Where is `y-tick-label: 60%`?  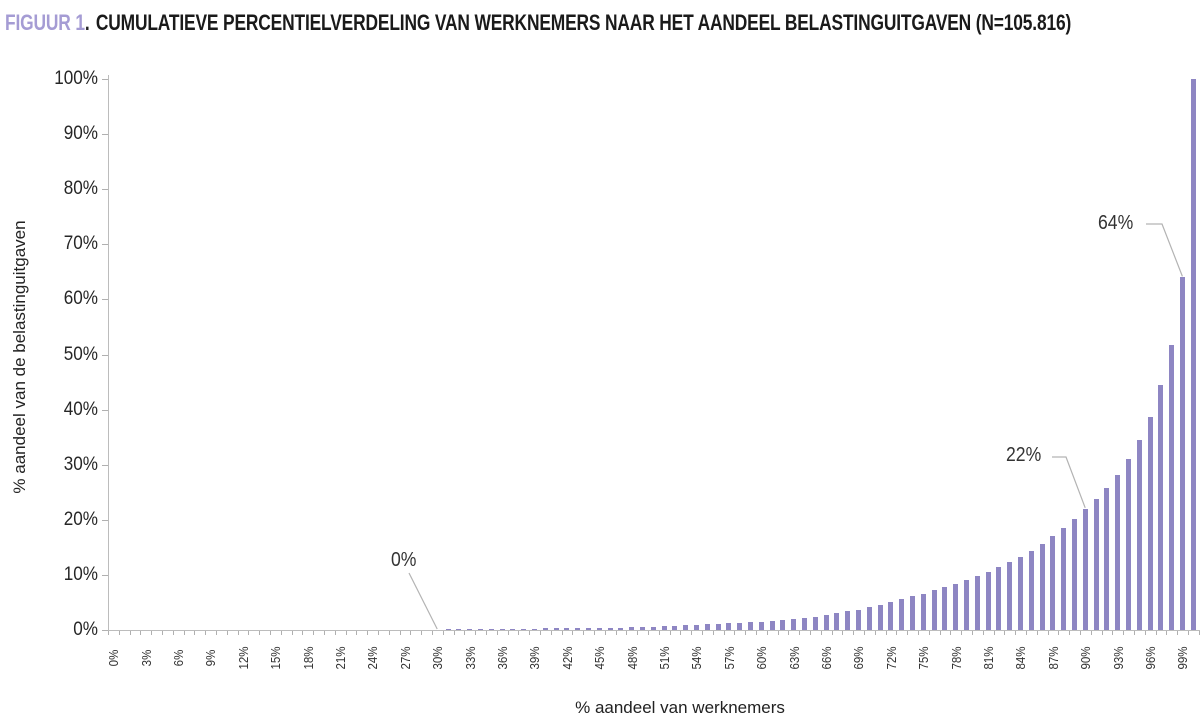
y-tick-label: 60% is located at coordinates (80, 299).